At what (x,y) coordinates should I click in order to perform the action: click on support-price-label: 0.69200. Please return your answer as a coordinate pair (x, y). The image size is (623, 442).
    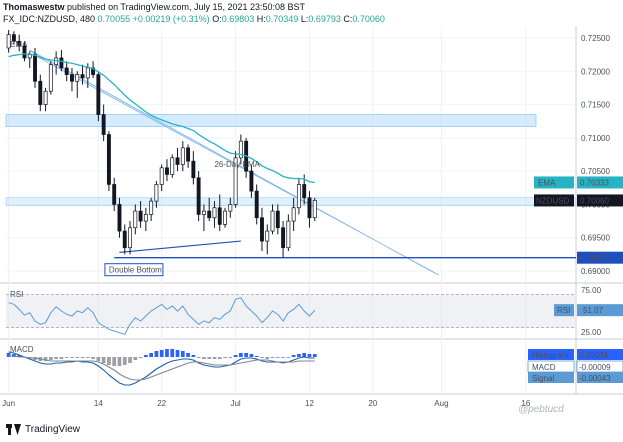
    Looking at the image, I should click on (594, 258).